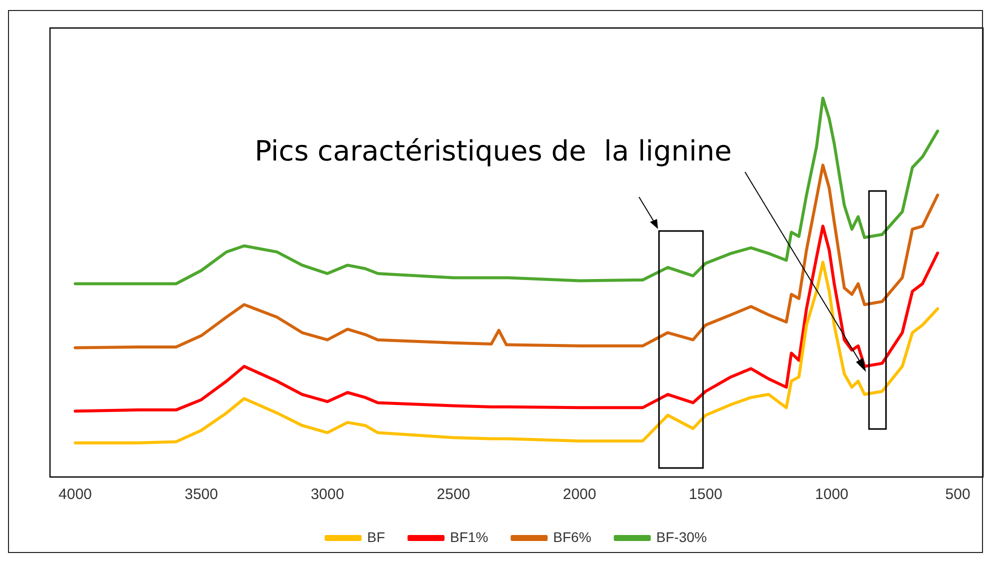 Image resolution: width=989 pixels, height=565 pixels. I want to click on x-tick-label: 1000, so click(831, 495).